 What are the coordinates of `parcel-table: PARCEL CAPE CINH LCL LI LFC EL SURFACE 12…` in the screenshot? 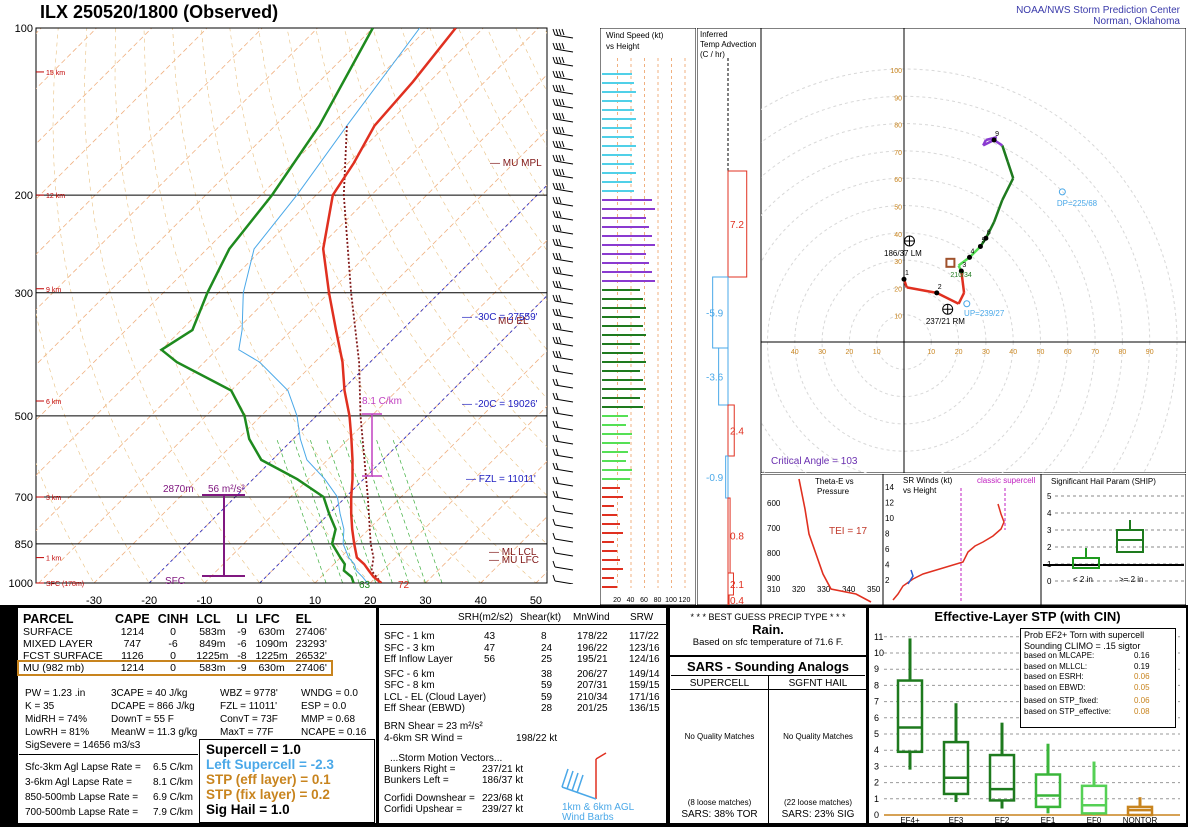 It's located at (175, 644).